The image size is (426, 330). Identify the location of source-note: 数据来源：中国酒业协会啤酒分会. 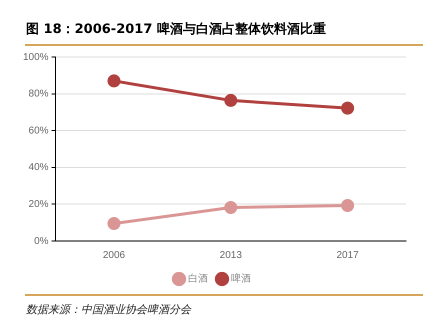
(108, 309).